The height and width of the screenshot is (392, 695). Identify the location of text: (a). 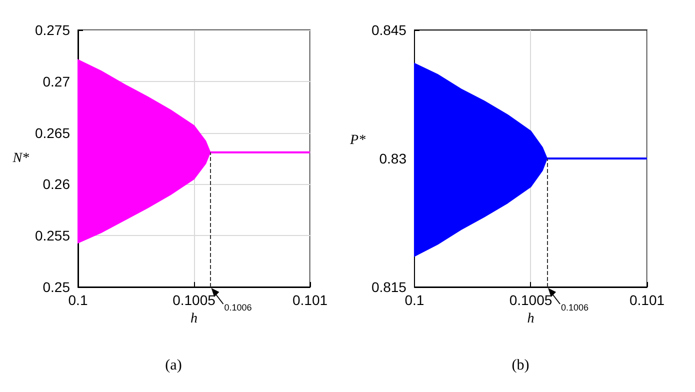
(173, 366).